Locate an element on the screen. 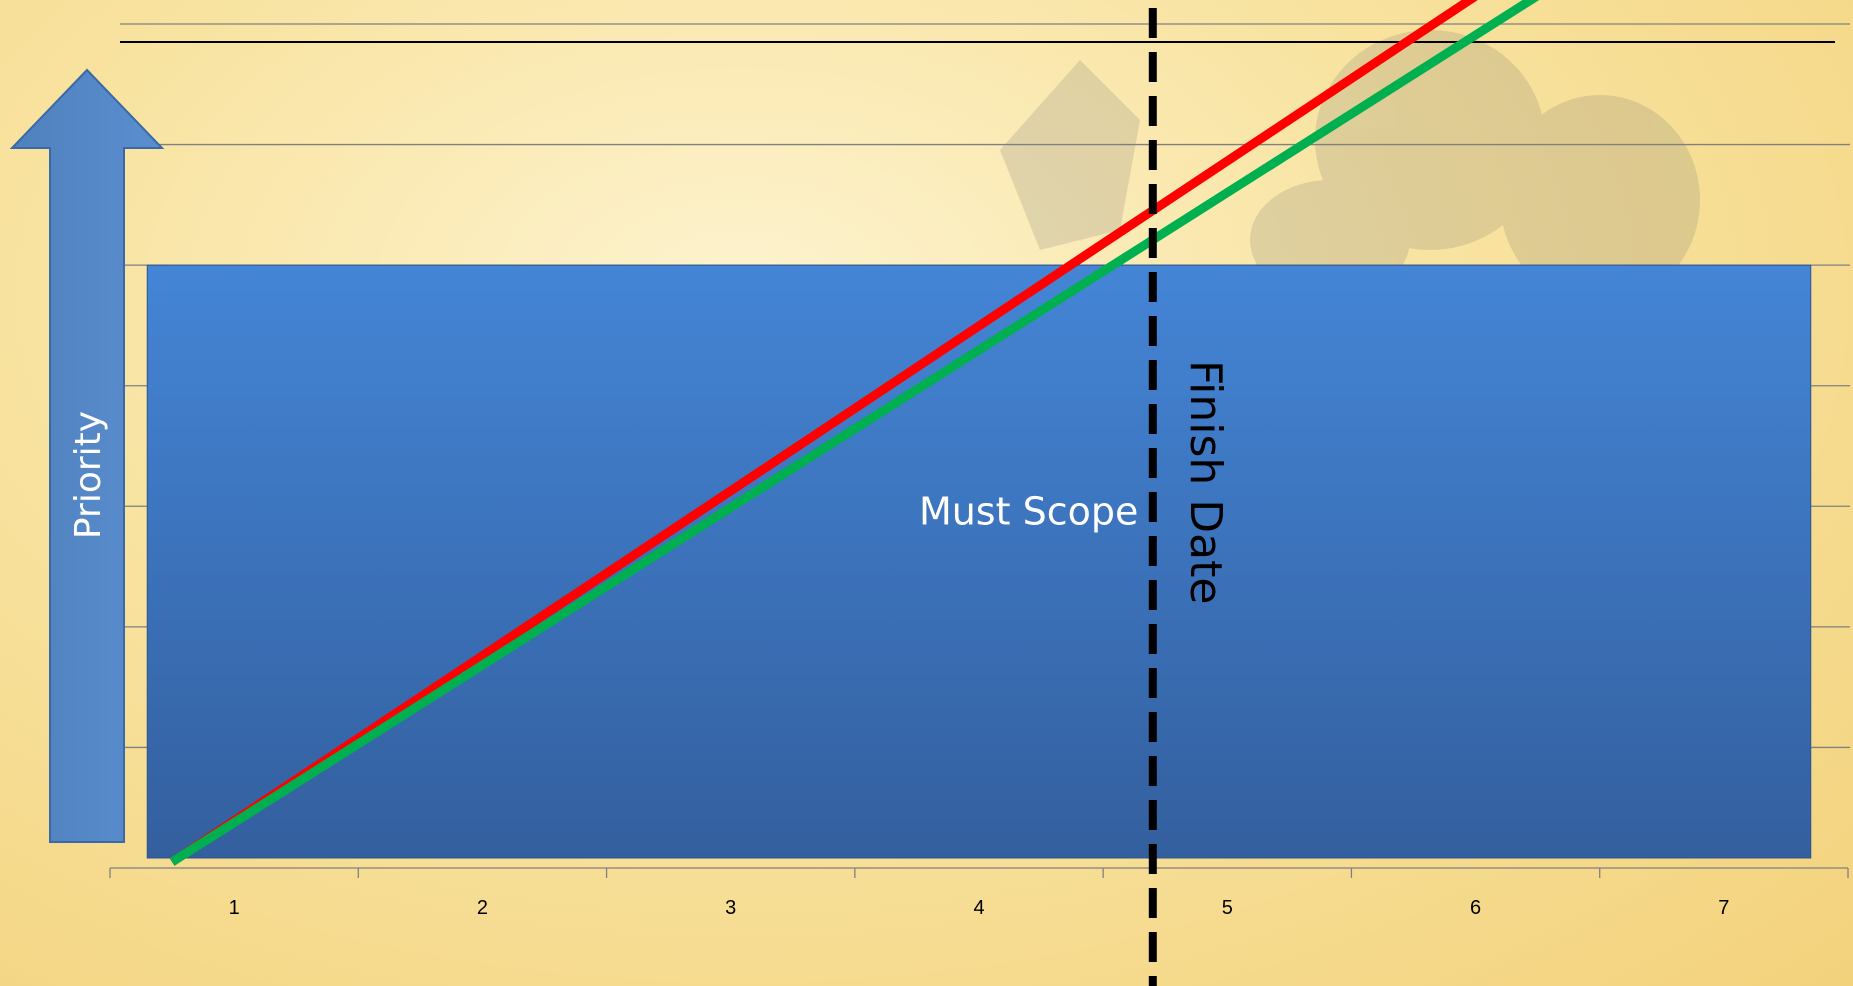 Image resolution: width=1853 pixels, height=986 pixels. priority-arrow is located at coordinates (87, 455).